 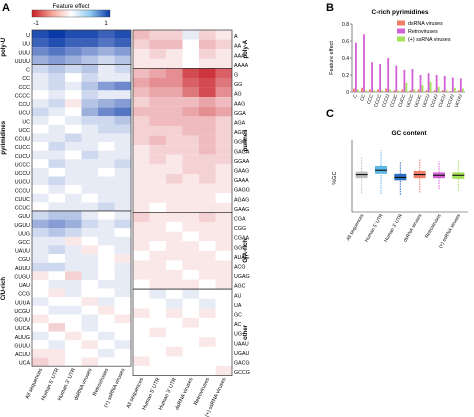 What do you see at coordinates (345, 59) in the screenshot?
I see `bar-y-tick-label: 0.4` at bounding box center [345, 59].